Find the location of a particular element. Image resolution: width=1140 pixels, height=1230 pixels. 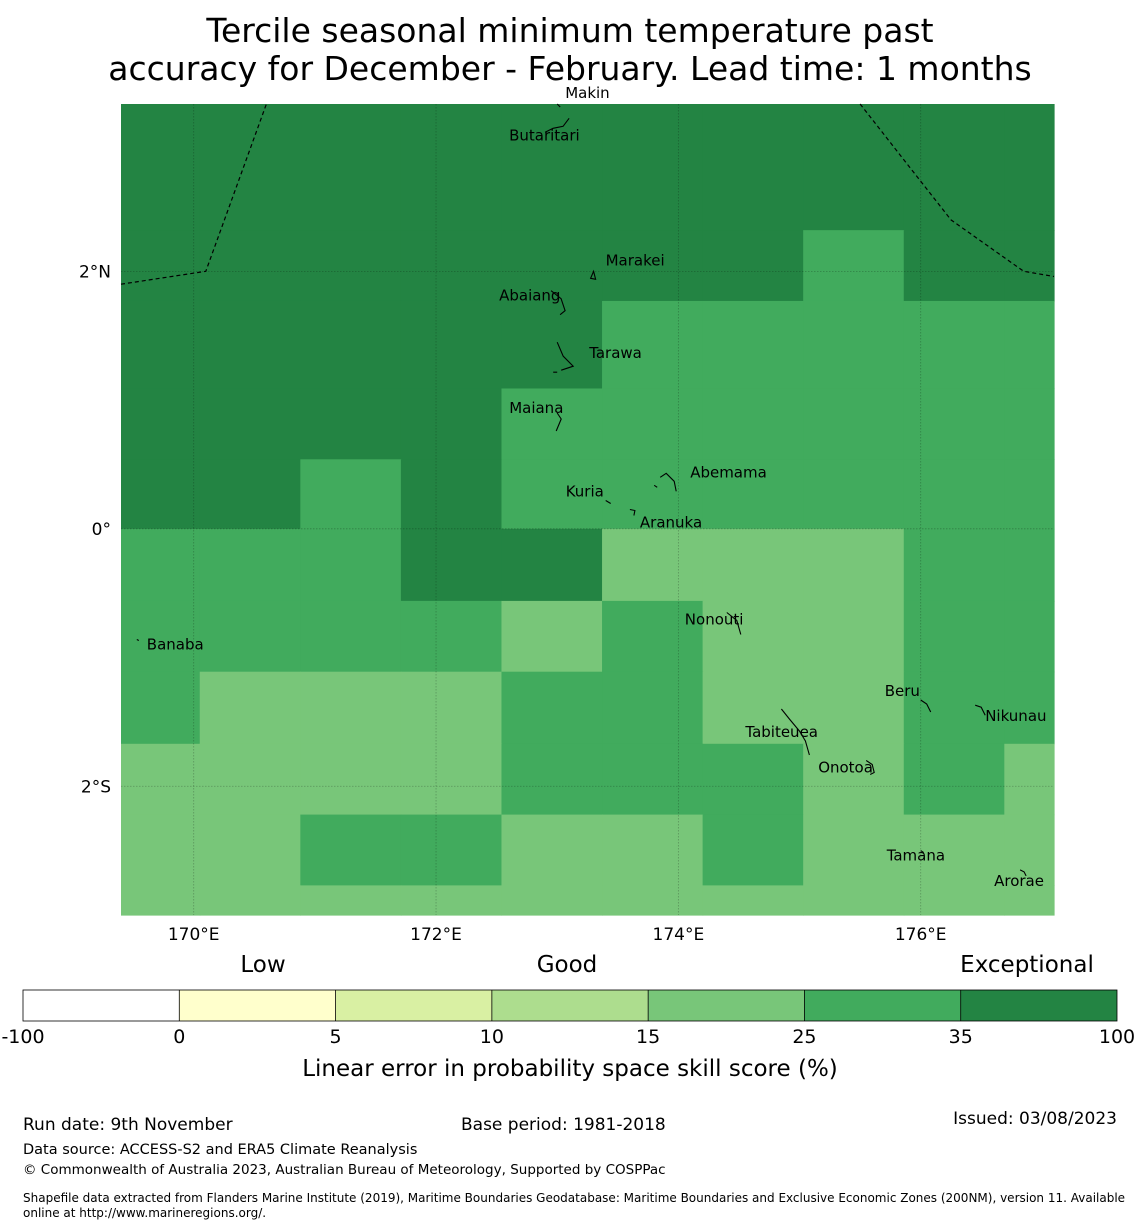

eez-boundaries is located at coordinates (587, 194).